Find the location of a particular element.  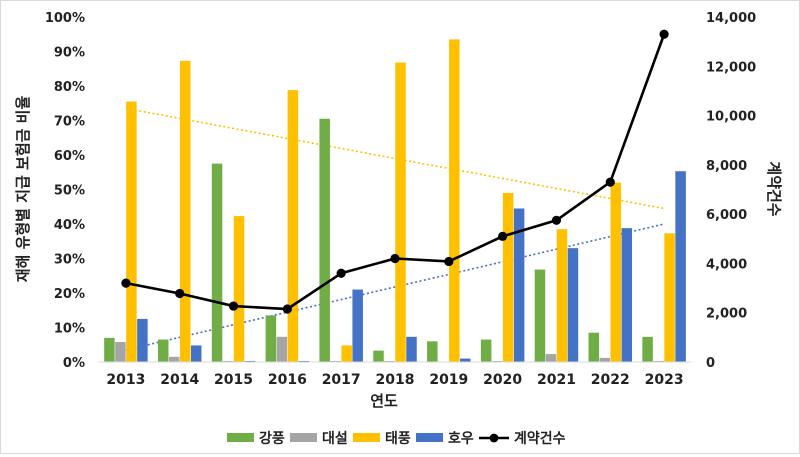

bar-태풍-2021 is located at coordinates (562, 295).